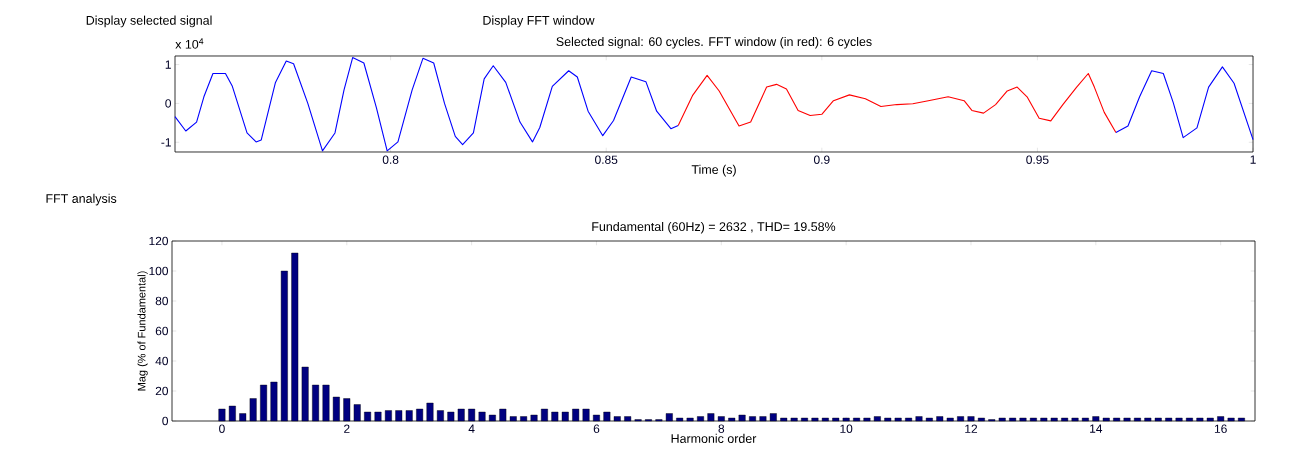  What do you see at coordinates (1037, 159) in the screenshot?
I see `x-tick-label: 0.95` at bounding box center [1037, 159].